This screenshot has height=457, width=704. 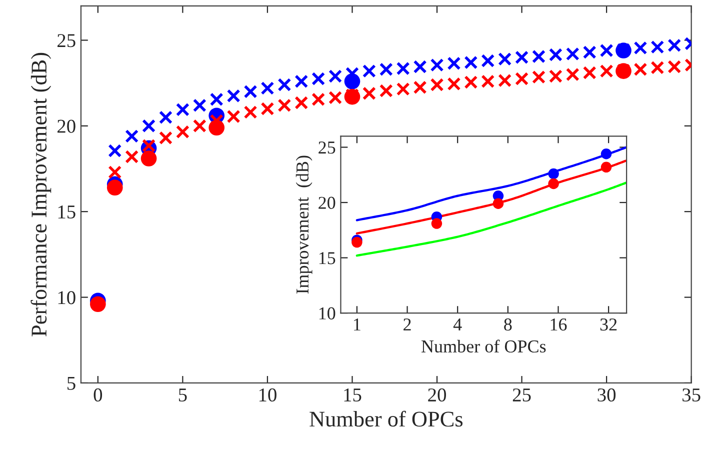 What do you see at coordinates (72, 383) in the screenshot?
I see `y-tick-label: 5` at bounding box center [72, 383].